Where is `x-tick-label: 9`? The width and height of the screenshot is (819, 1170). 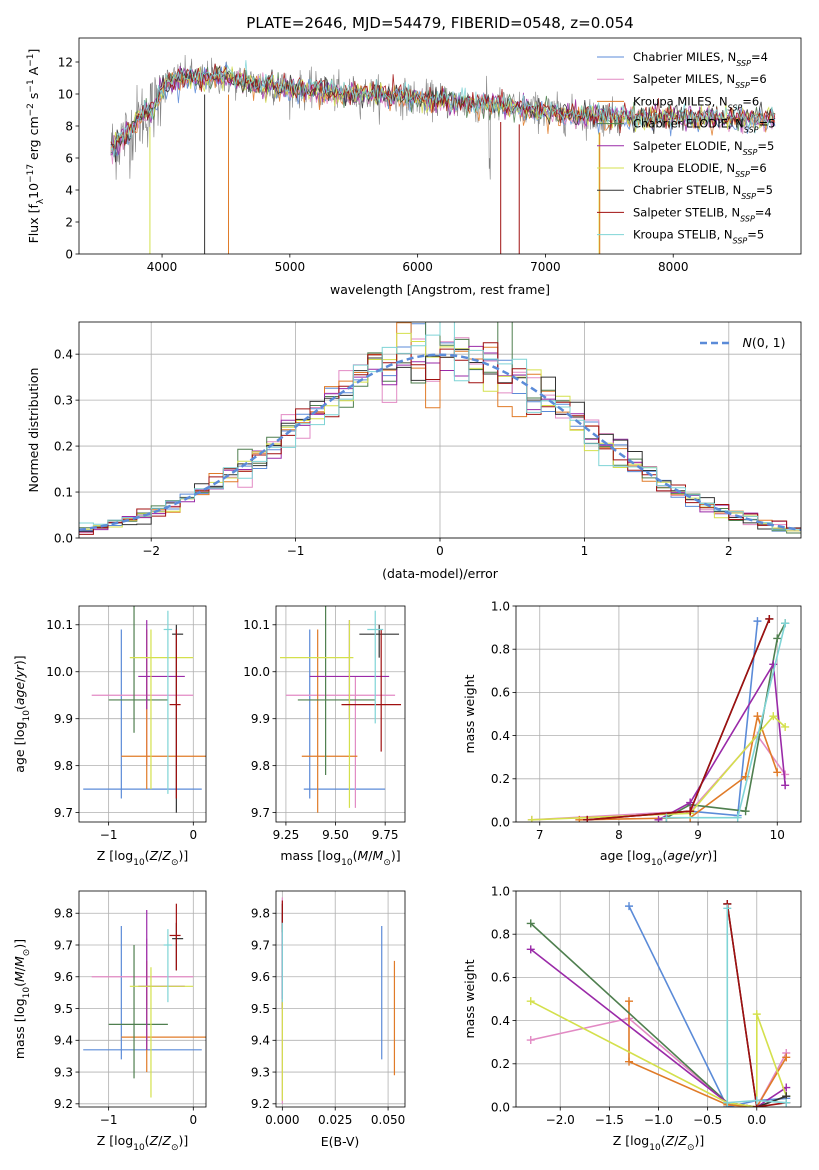
x-tick-label: 9 is located at coordinates (698, 835).